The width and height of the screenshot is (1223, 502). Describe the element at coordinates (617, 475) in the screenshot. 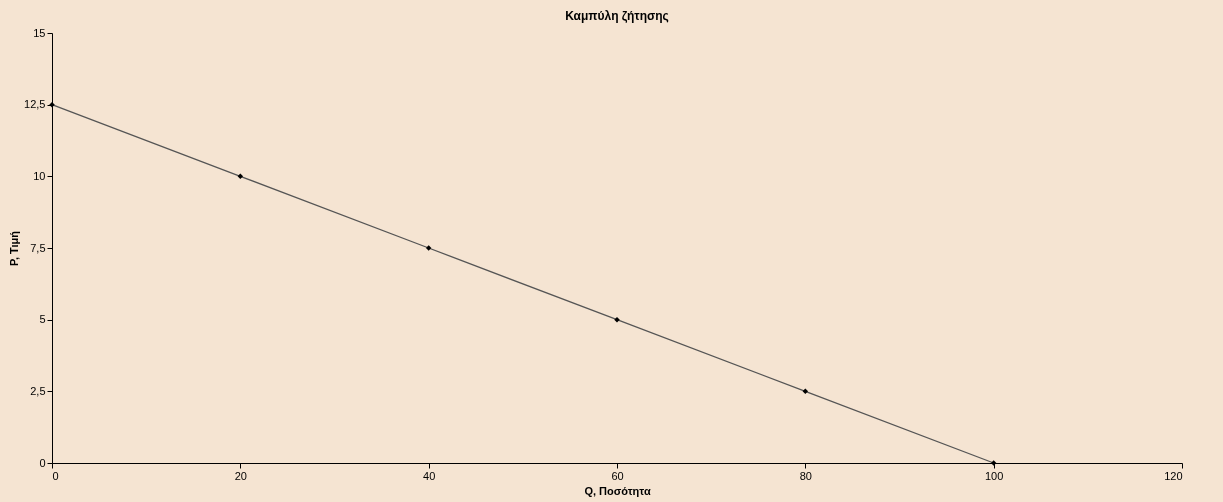

I see `x-tick-label: 60` at that location.